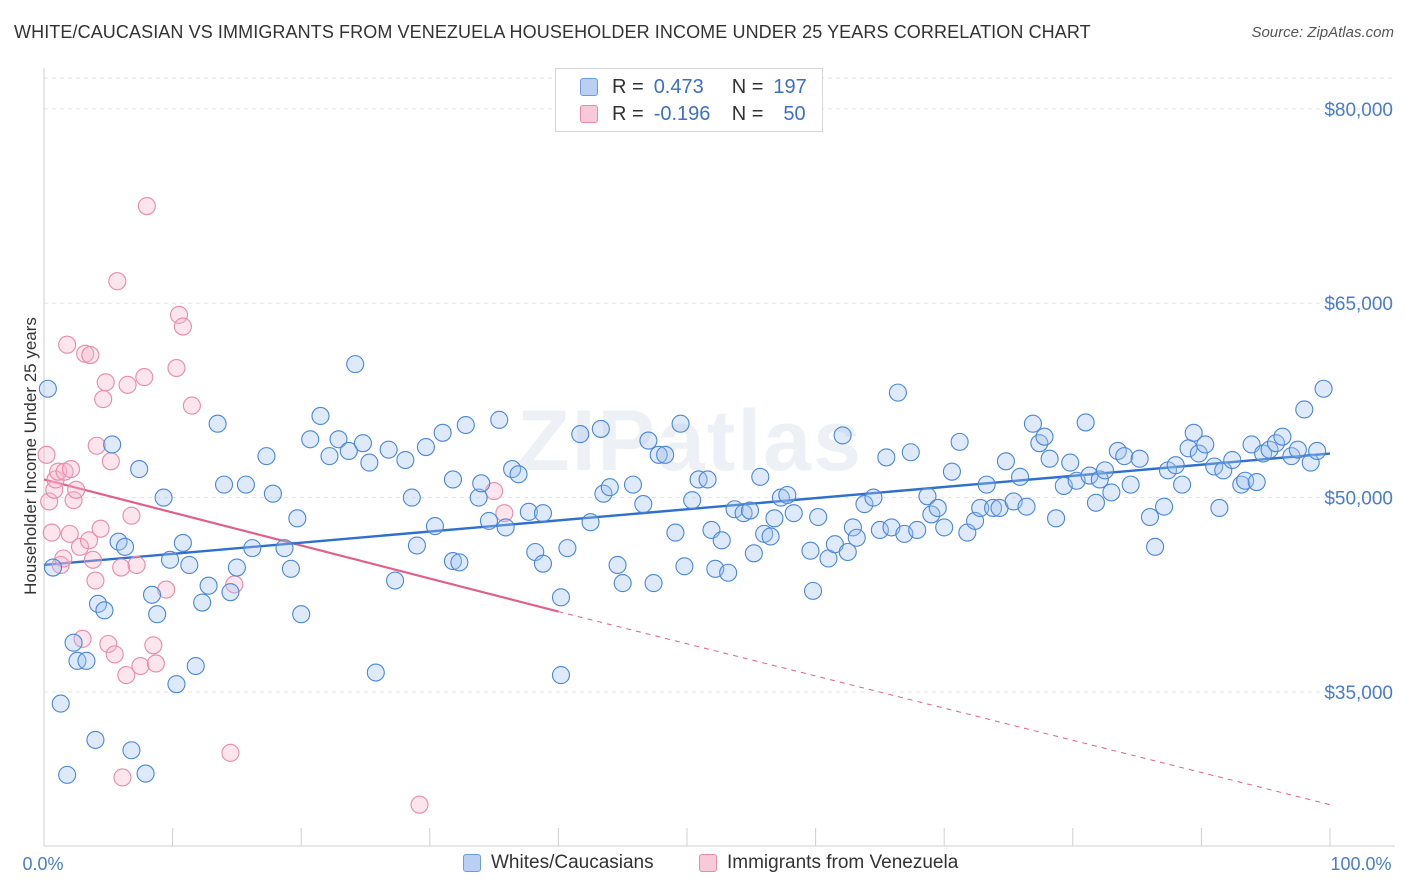 Image resolution: width=1406 pixels, height=892 pixels. I want to click on bottom-legend-immigrants-label: Immigrants from Venezuela, so click(843, 862).